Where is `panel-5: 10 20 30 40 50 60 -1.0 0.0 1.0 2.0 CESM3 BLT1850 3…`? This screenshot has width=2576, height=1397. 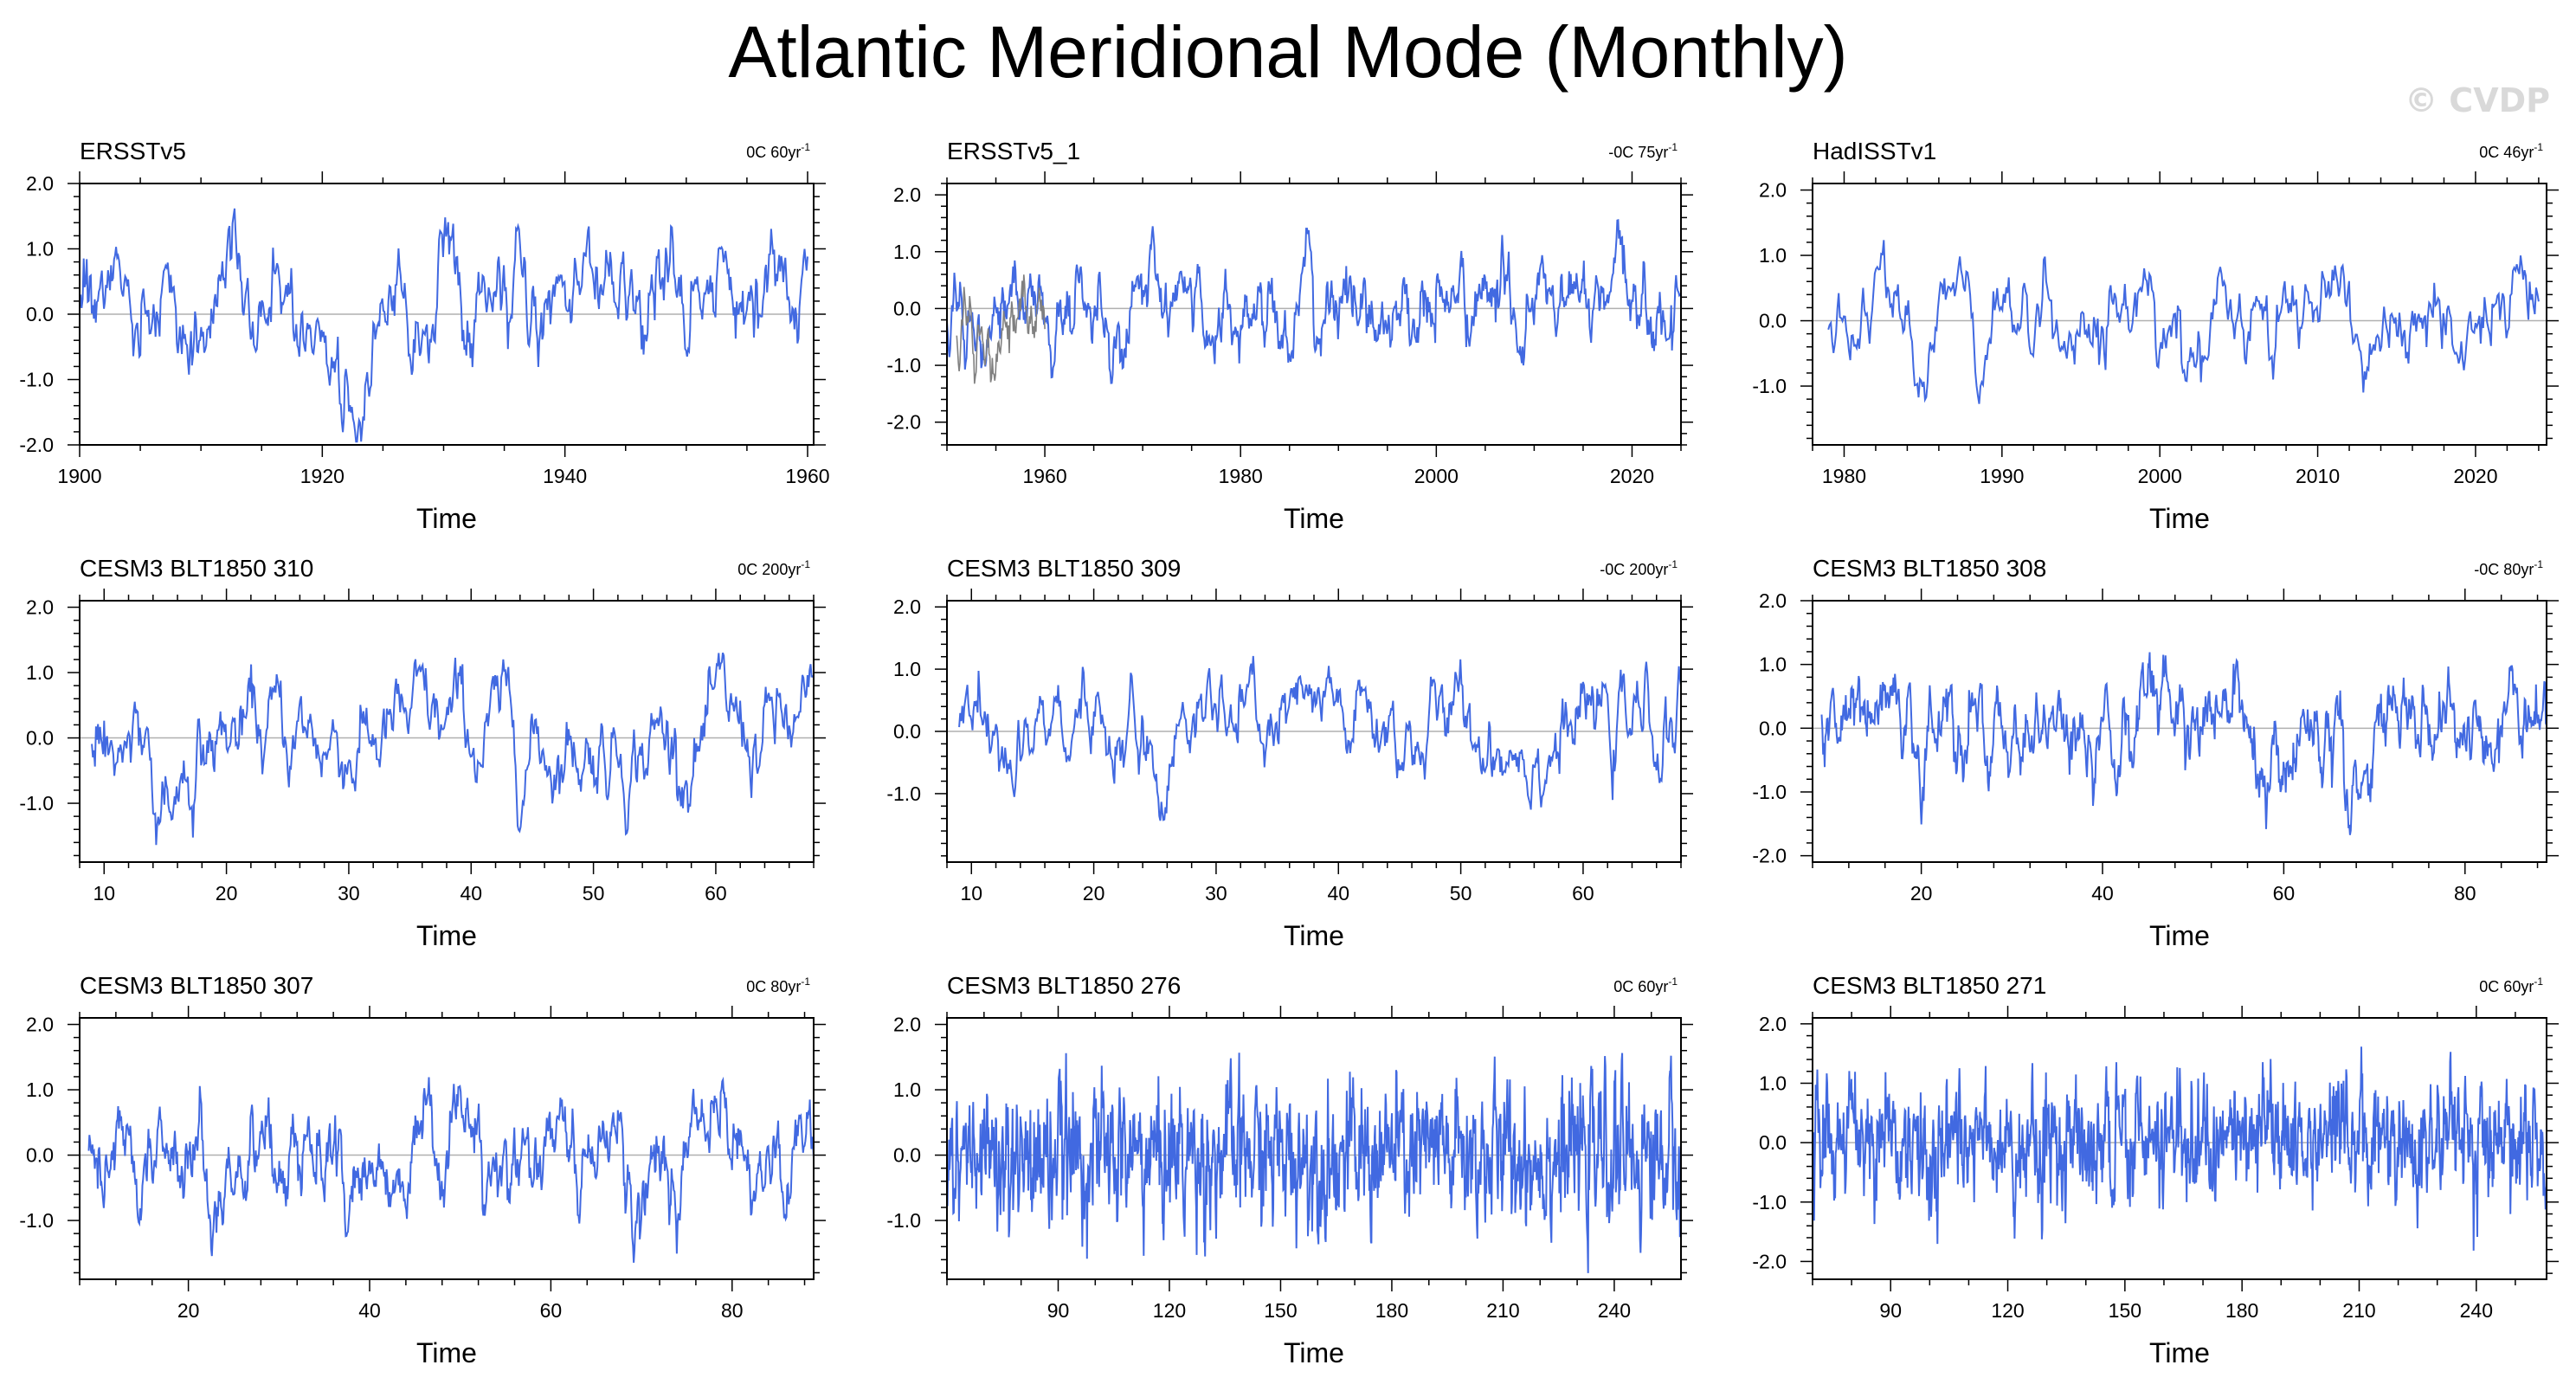 panel-5: 10 20 30 40 50 60 -1.0 0.0 1.0 2.0 CESM3 BLT1850 3… is located at coordinates (1289, 753).